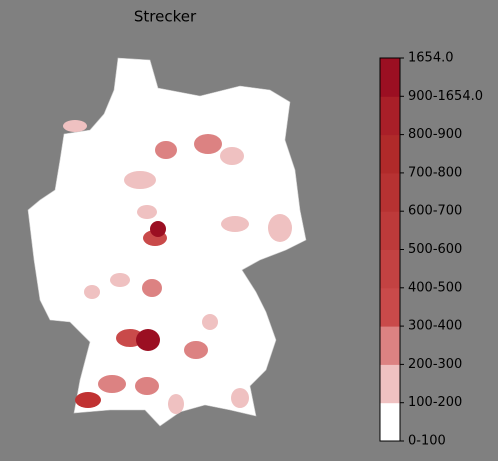 This screenshot has height=461, width=498. Describe the element at coordinates (435, 287) in the screenshot. I see `colorbar-label: 400-500` at that location.